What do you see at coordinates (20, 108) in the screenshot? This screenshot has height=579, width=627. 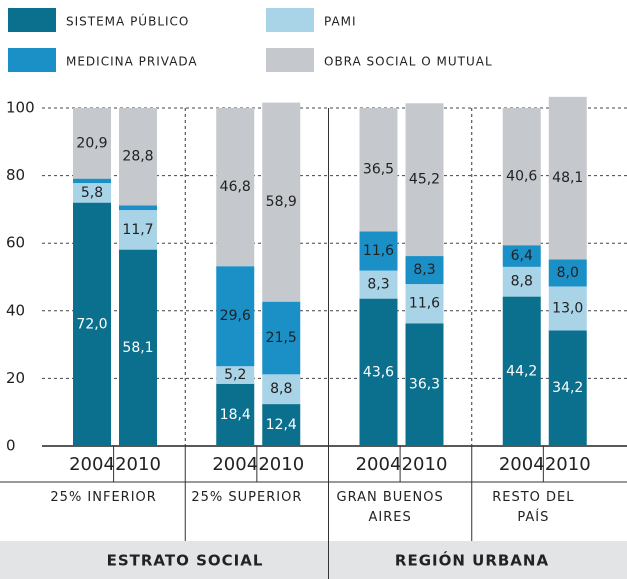 I see `y-tick-label: 100` at bounding box center [20, 108].